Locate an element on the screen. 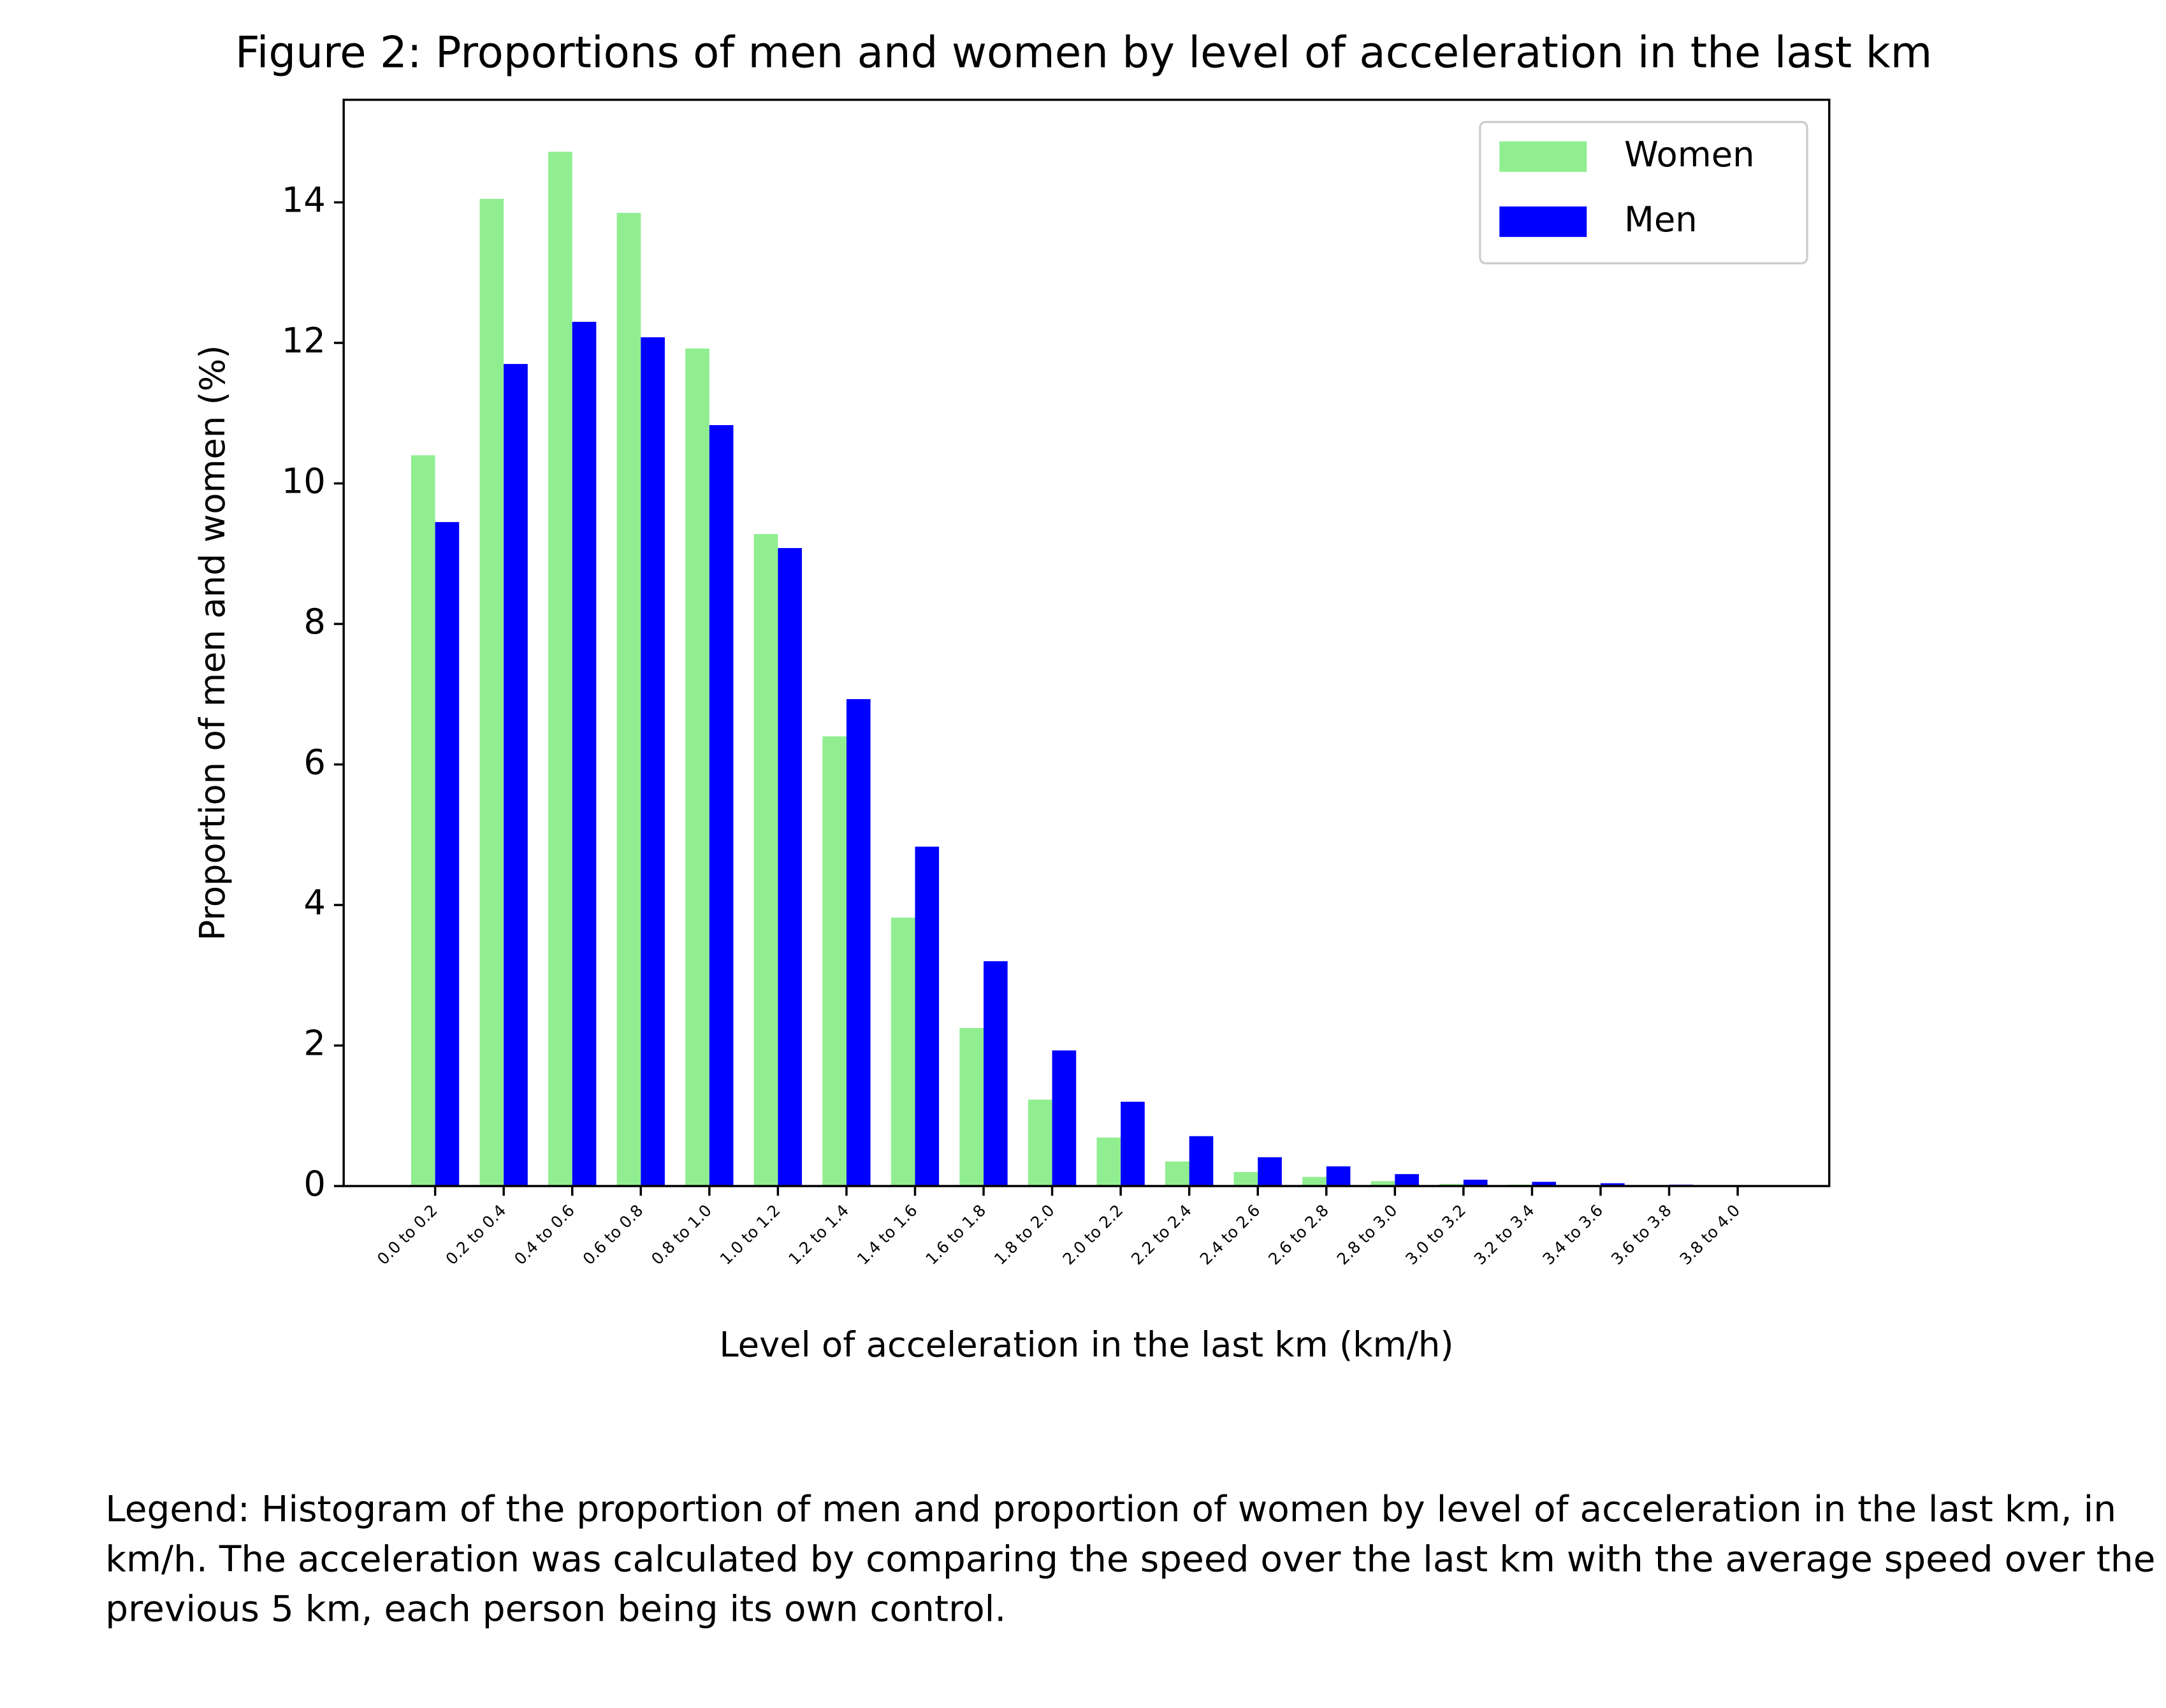 The image size is (2166, 1708). legend-label: Men is located at coordinates (1660, 219).